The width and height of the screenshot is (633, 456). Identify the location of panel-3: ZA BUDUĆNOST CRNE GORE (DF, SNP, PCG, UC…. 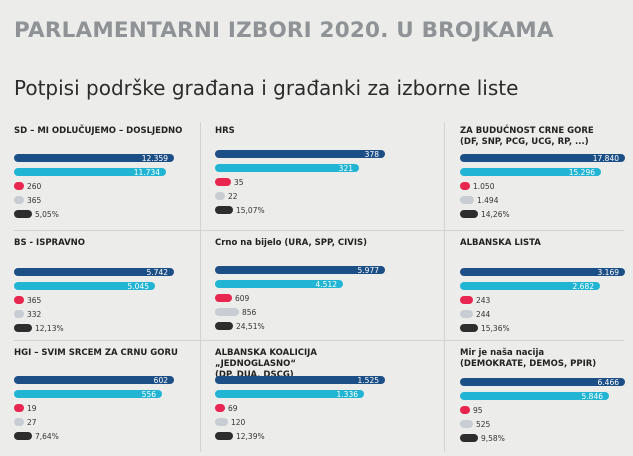
(546, 176).